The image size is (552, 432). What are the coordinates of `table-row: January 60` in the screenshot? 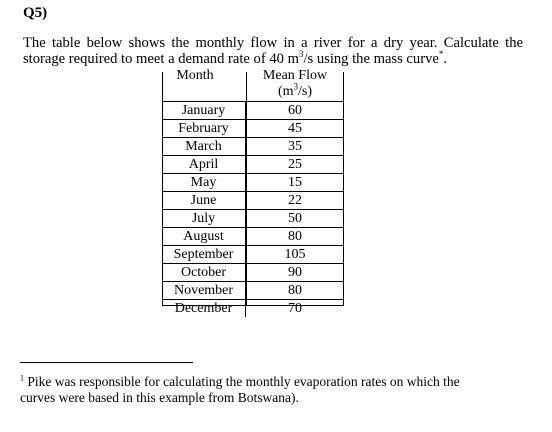 It's located at (253, 110).